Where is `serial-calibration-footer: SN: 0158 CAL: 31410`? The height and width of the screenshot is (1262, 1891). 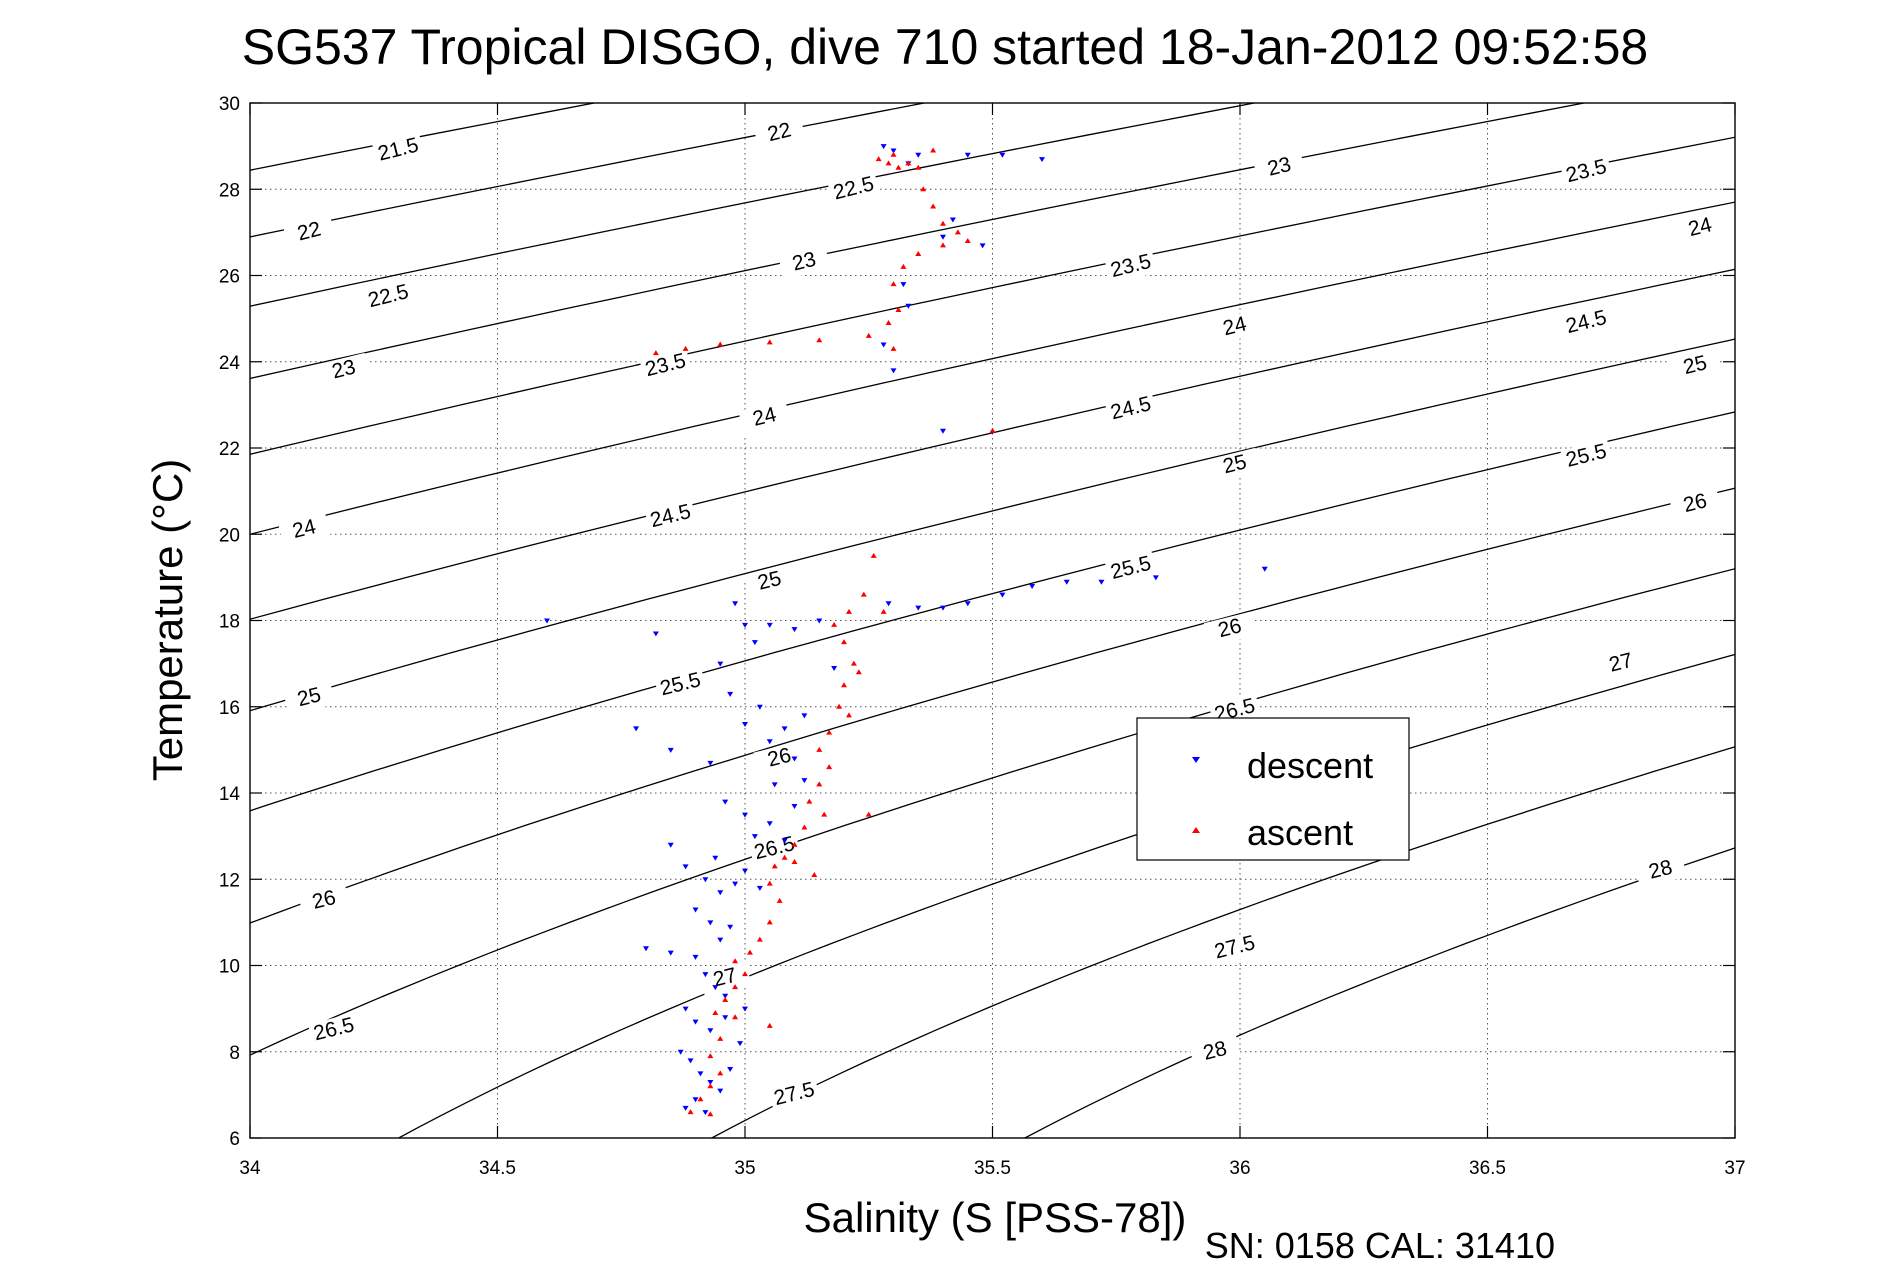 serial-calibration-footer: SN: 0158 CAL: 31410 is located at coordinates (1380, 1243).